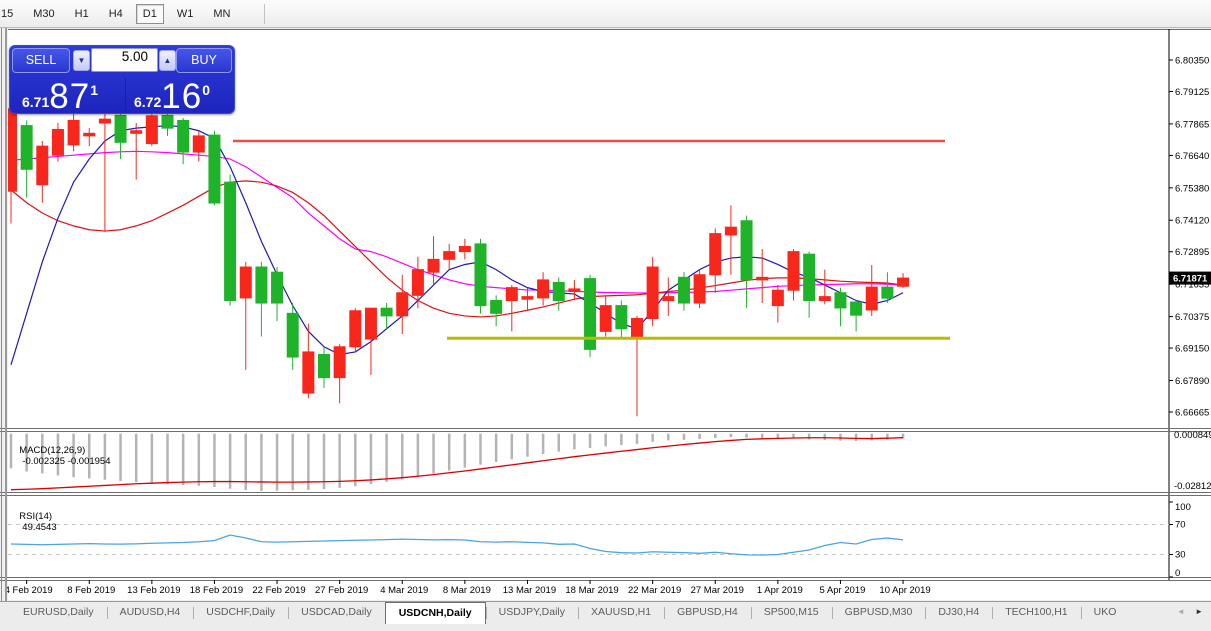 This screenshot has width=1211, height=631. Describe the element at coordinates (94, 90) in the screenshot. I see `bid-price-pip: 1` at that location.